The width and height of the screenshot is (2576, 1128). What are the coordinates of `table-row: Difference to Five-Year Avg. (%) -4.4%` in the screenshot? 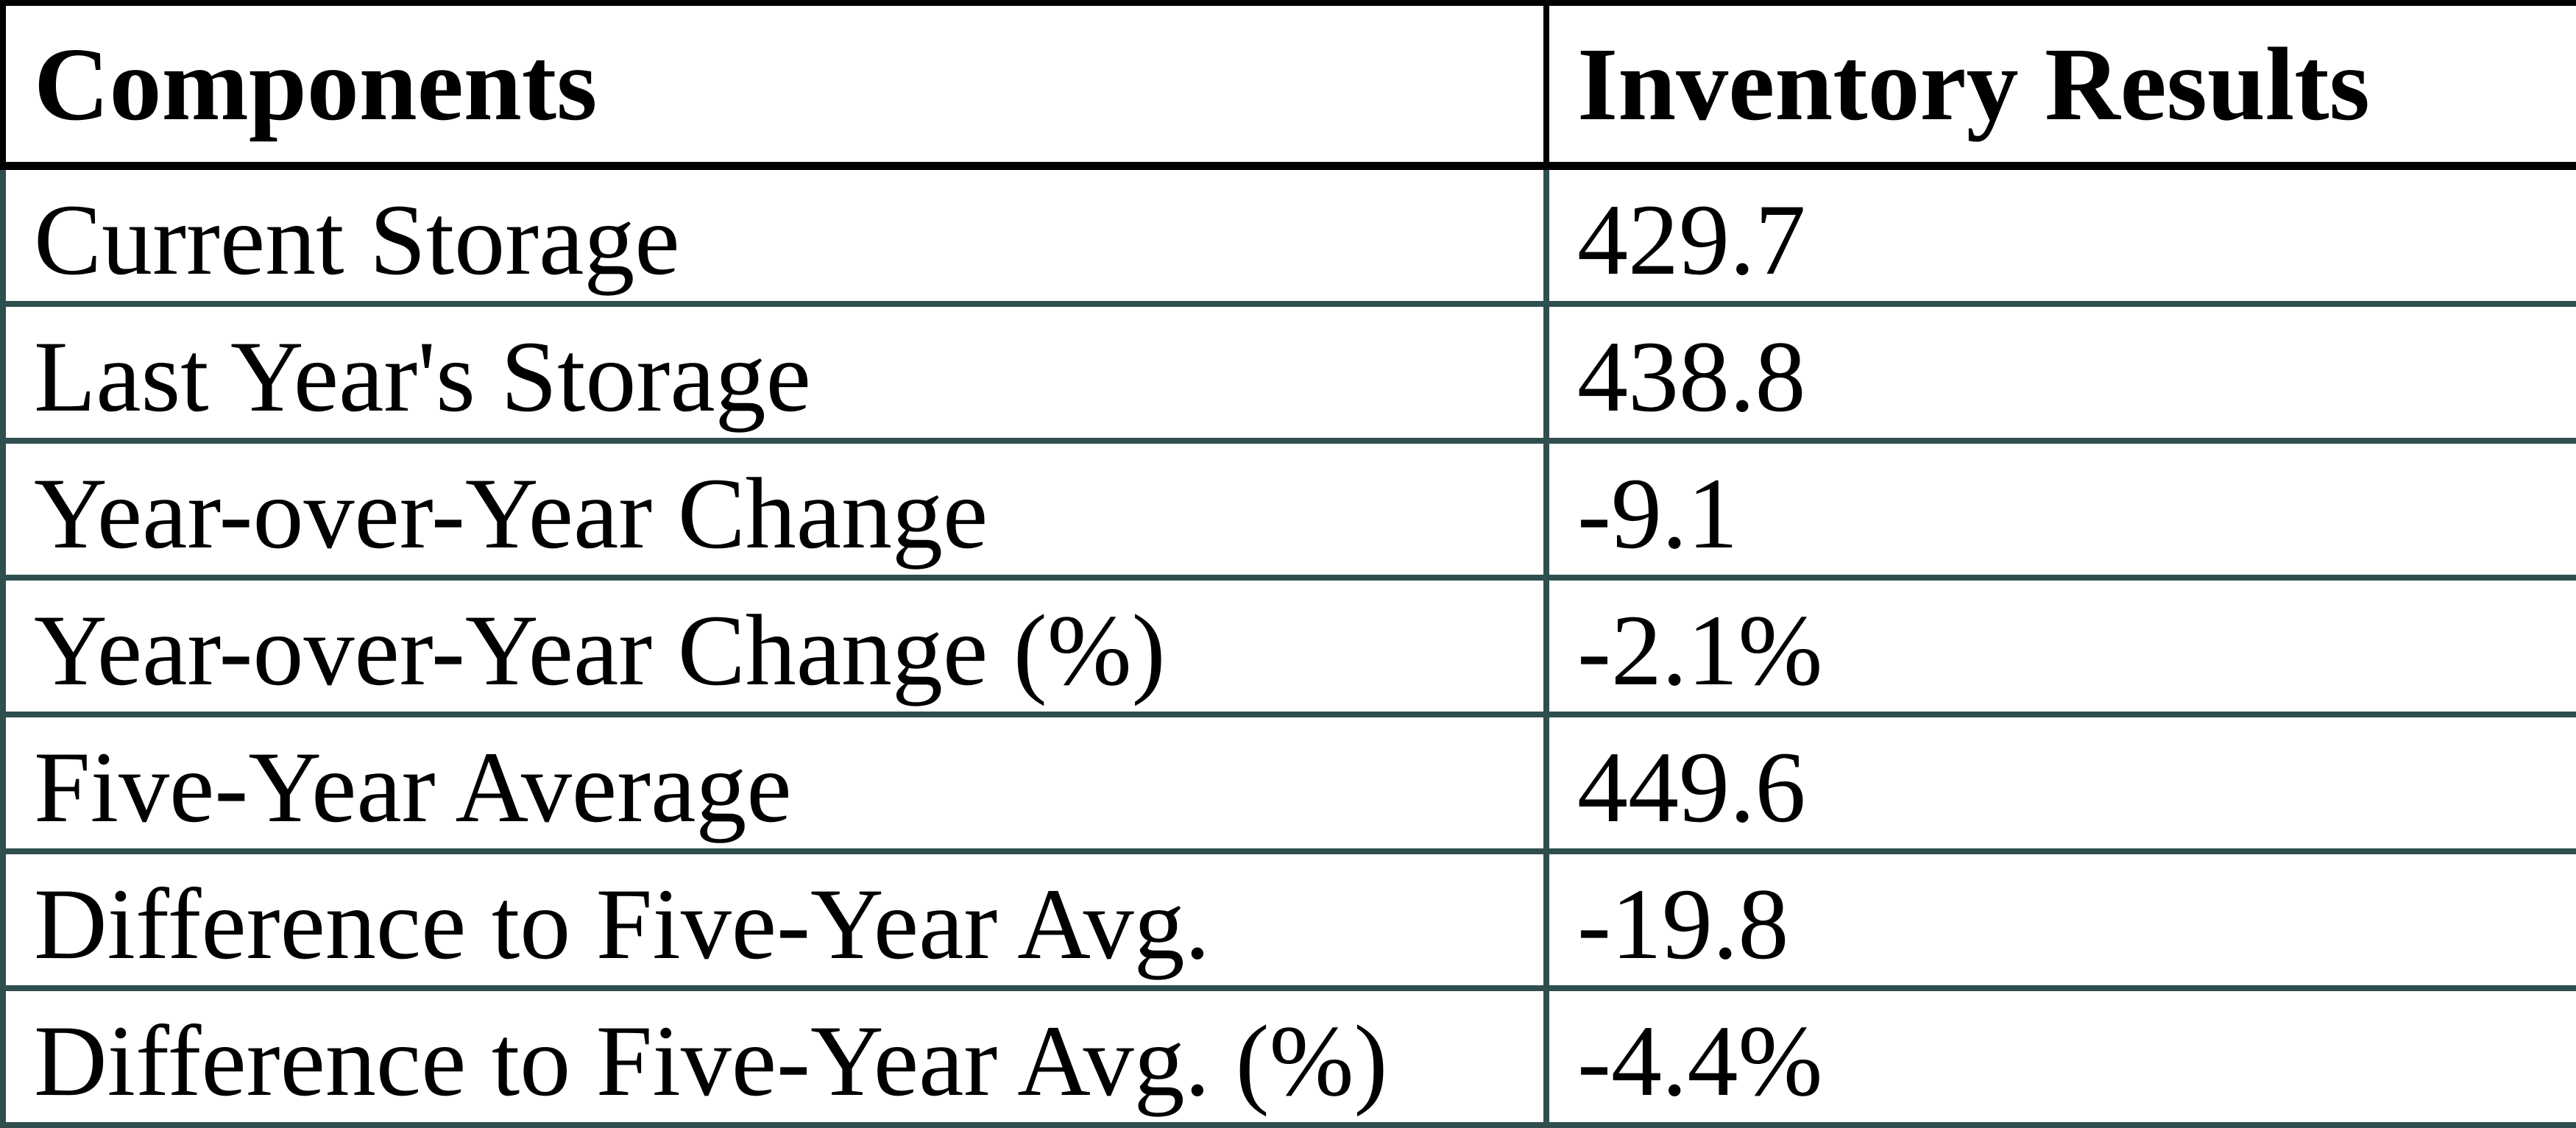 It's located at (1288, 1056).